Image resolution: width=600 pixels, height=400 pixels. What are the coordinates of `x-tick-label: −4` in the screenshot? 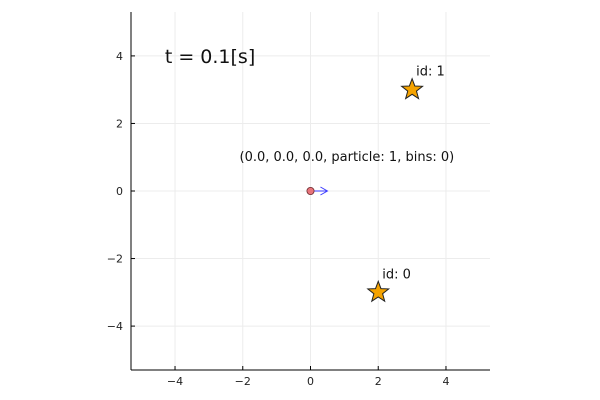 It's located at (175, 381).